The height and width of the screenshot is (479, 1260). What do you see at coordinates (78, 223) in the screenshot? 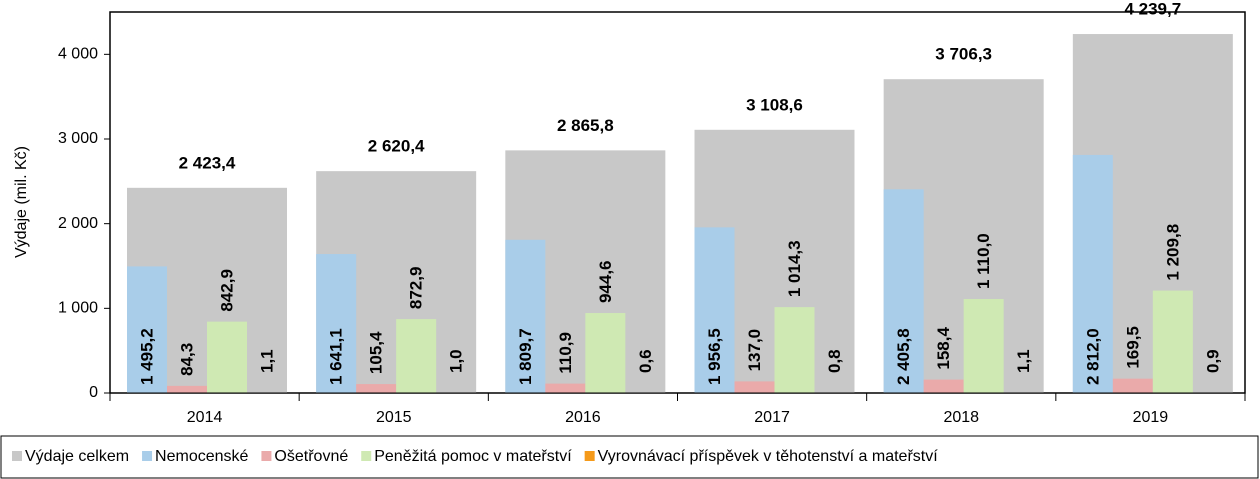
I see `y-tick-label: 2 000` at bounding box center [78, 223].